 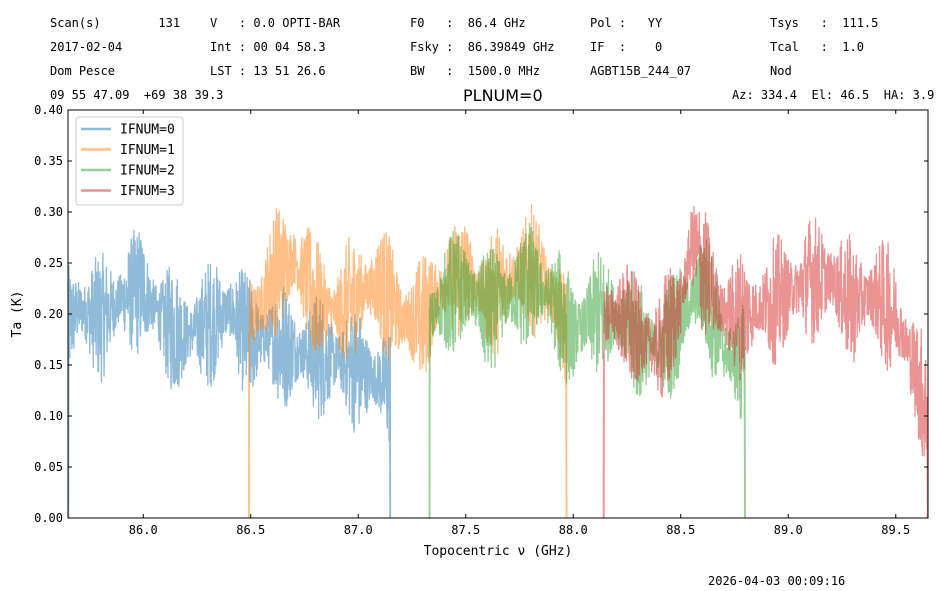 I want to click on y-tick-label: 0.20, so click(x=48, y=314).